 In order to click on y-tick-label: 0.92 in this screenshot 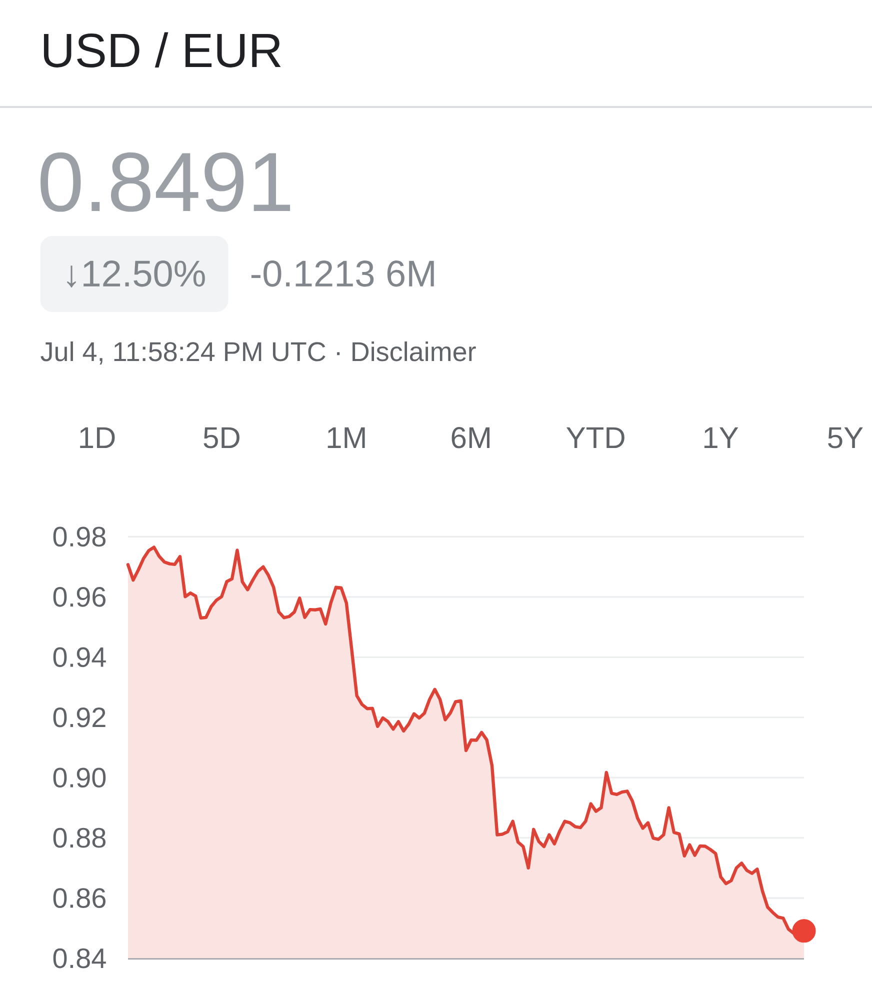, I will do `click(79, 717)`.